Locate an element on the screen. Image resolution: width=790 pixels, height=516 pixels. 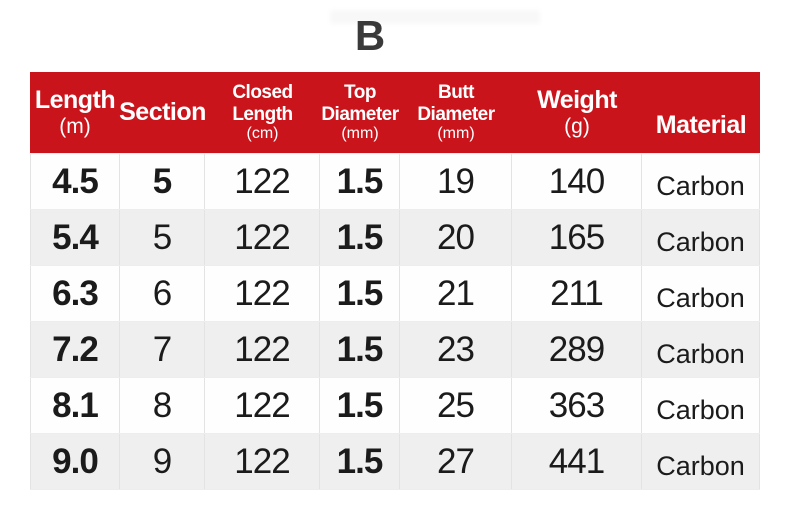
cell-weight: 289 is located at coordinates (577, 349).